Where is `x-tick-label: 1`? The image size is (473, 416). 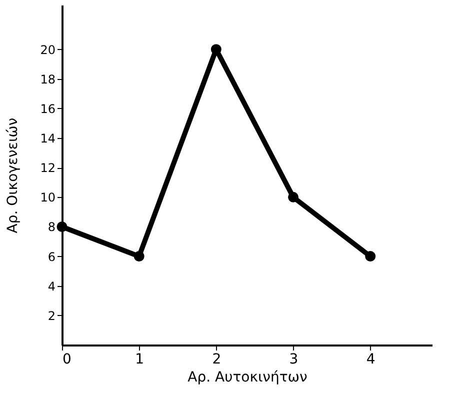 x-tick-label: 1 is located at coordinates (139, 360).